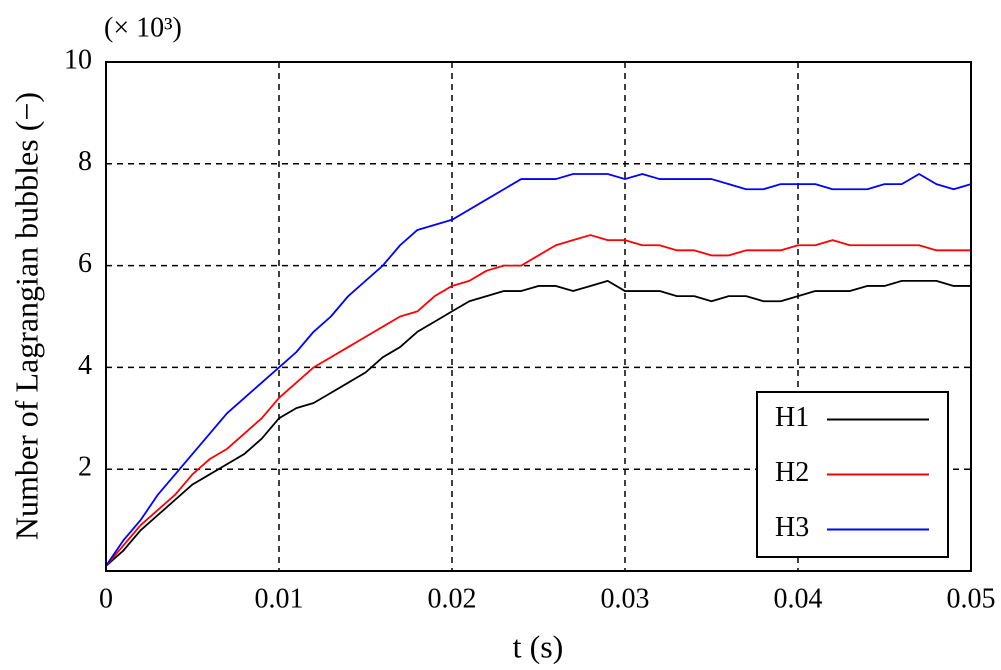 The image size is (1001, 670). Describe the element at coordinates (85, 161) in the screenshot. I see `y-tick-label: 8` at that location.